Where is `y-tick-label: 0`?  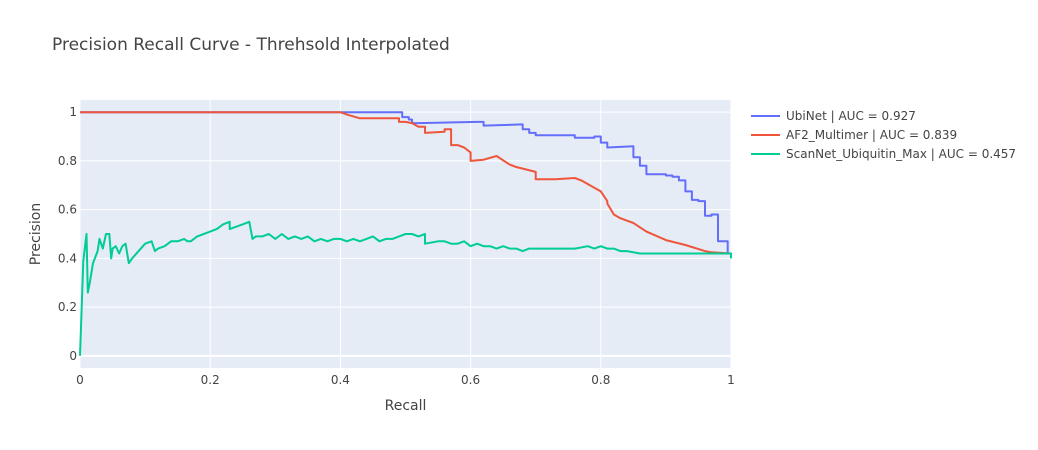 y-tick-label: 0 is located at coordinates (73, 356).